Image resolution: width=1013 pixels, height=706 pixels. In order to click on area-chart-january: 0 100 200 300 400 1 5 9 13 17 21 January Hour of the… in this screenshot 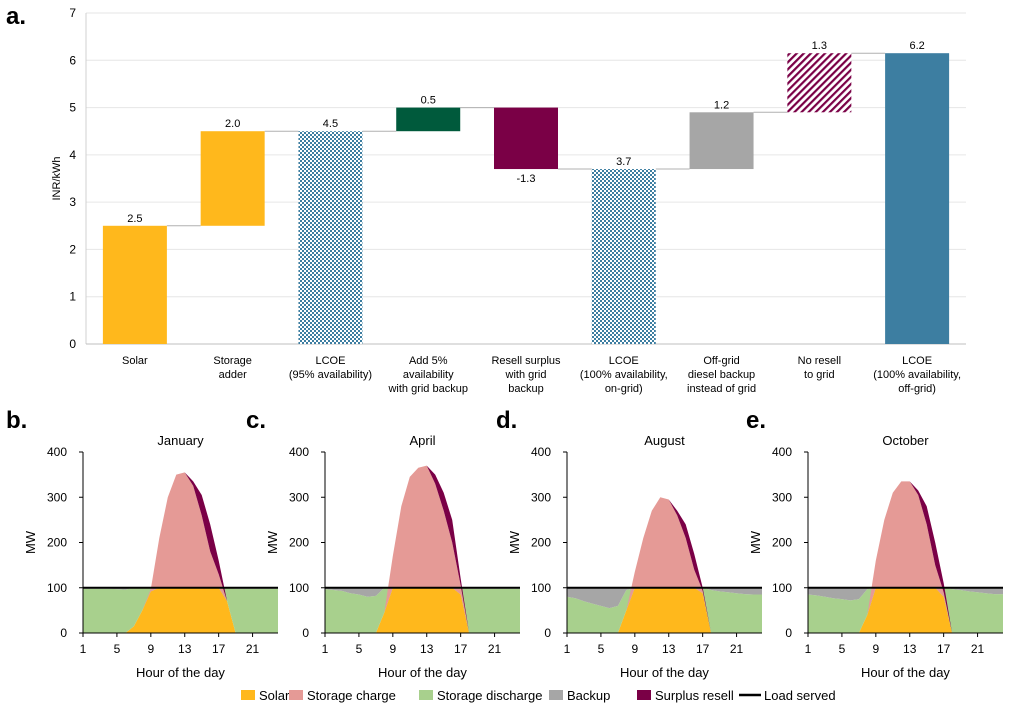, I will do `click(150, 556)`.